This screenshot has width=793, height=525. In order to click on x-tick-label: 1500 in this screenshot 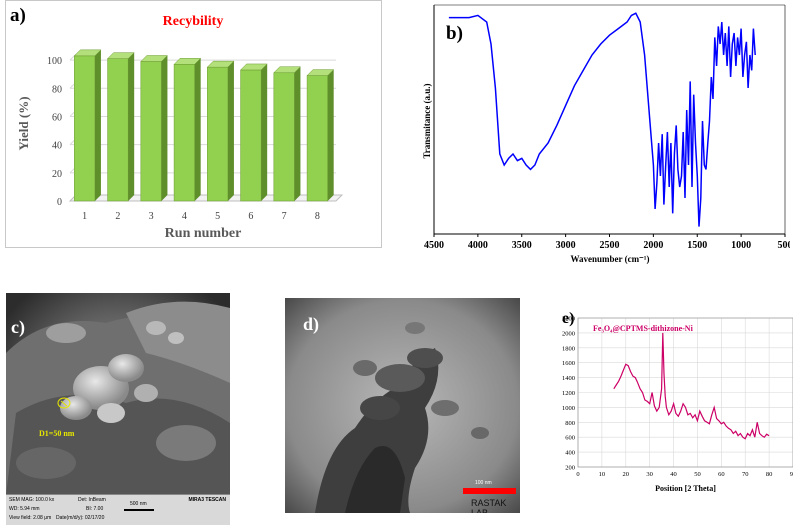, I will do `click(697, 245)`.